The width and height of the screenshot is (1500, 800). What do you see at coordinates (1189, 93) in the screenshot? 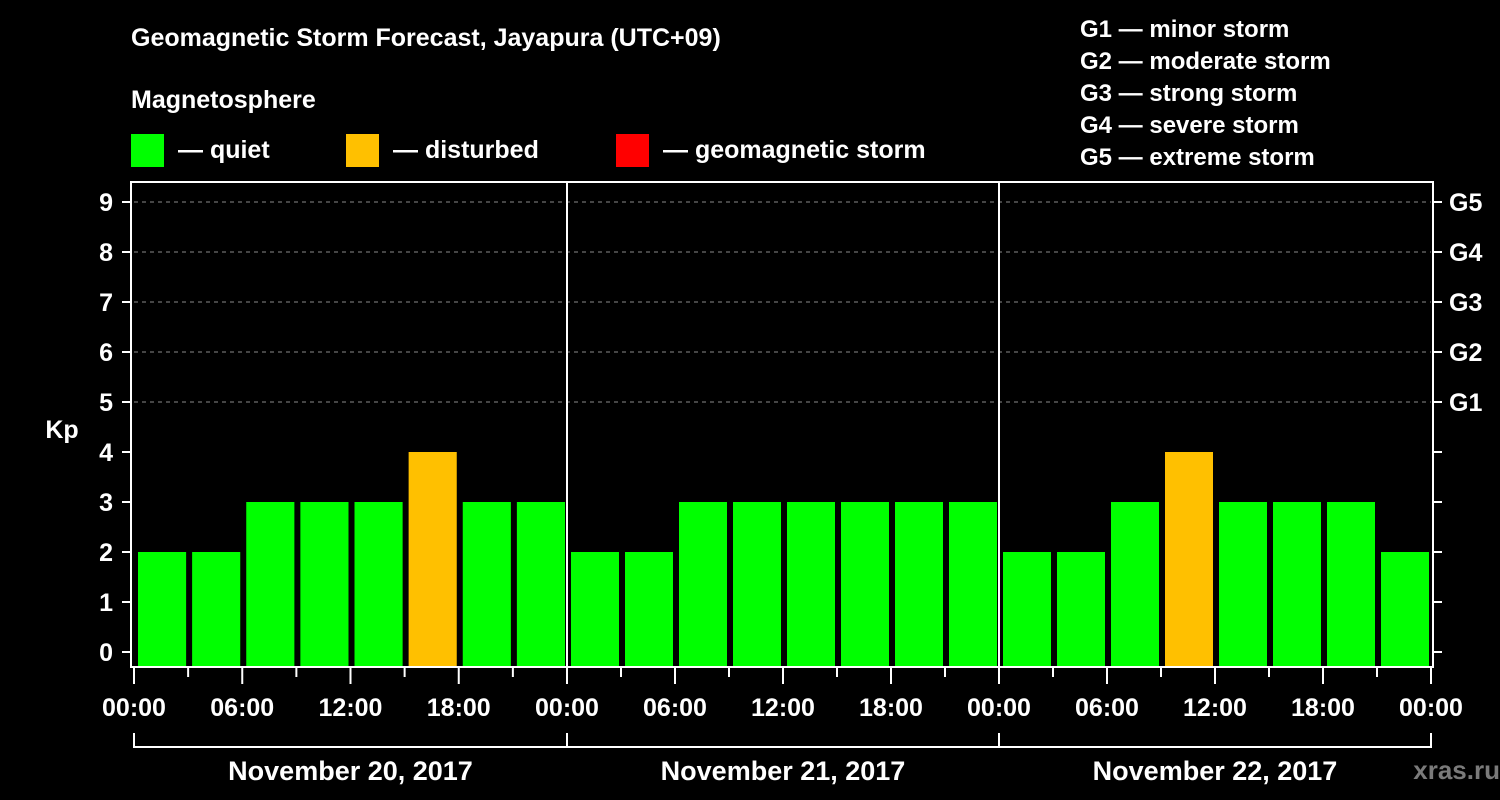
I see `g3-description: G3 — strong storm` at bounding box center [1189, 93].